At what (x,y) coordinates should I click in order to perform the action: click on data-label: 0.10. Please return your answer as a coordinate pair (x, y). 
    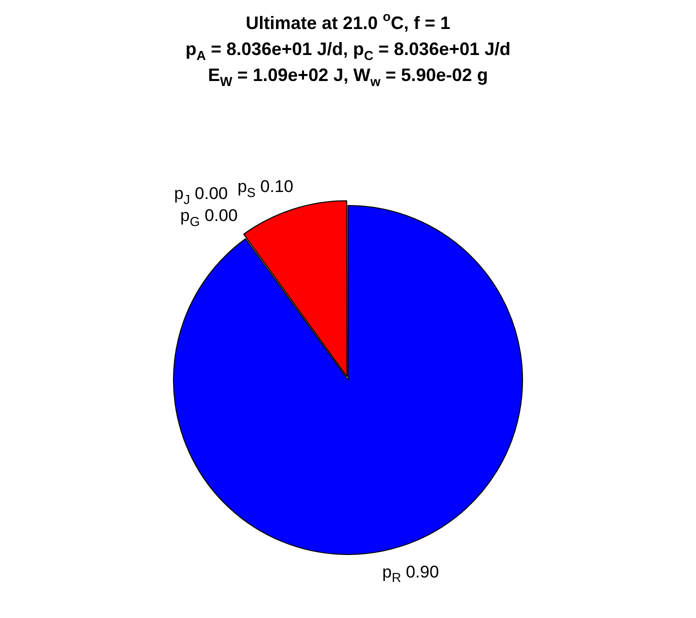
    Looking at the image, I should click on (275, 186).